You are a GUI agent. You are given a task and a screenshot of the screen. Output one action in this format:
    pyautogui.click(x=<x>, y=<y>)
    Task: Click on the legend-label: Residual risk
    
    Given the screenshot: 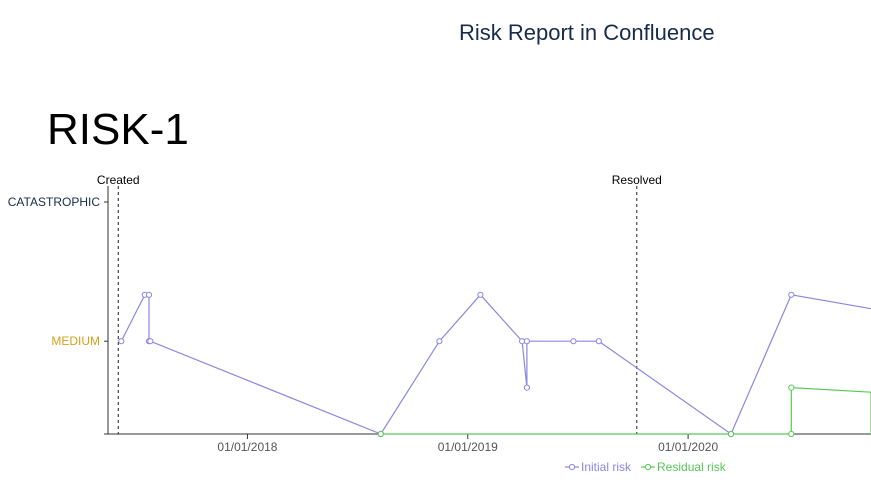 What is the action you would take?
    pyautogui.click(x=692, y=467)
    